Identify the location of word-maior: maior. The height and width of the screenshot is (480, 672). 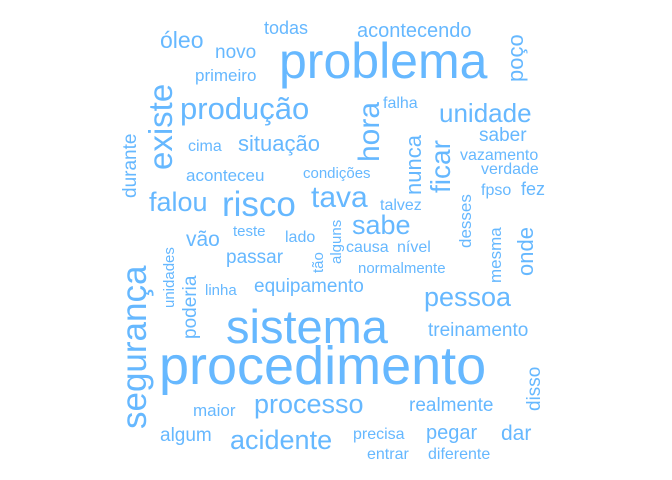
(214, 410).